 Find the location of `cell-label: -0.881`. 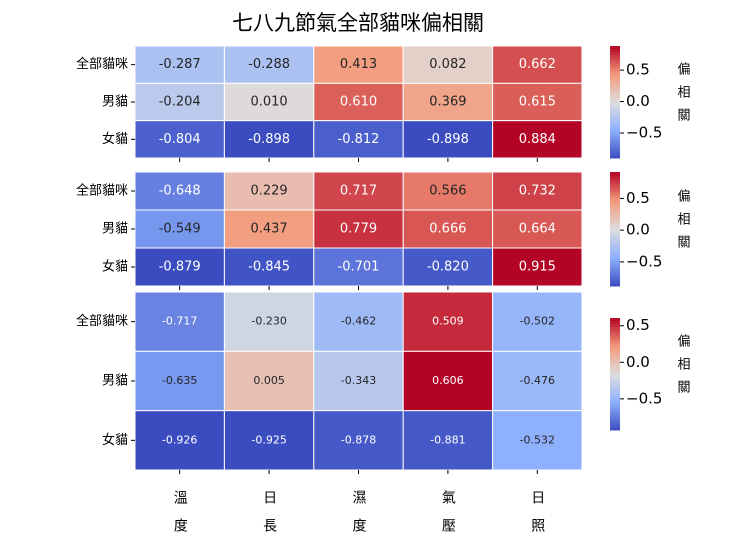

cell-label: -0.881 is located at coordinates (447, 439).